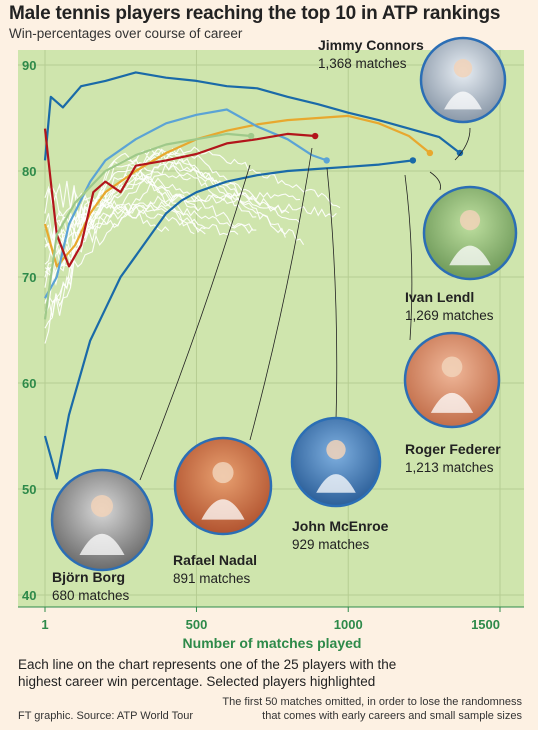 The height and width of the screenshot is (730, 538). What do you see at coordinates (212, 578) in the screenshot?
I see `player-matches: 891 matches` at bounding box center [212, 578].